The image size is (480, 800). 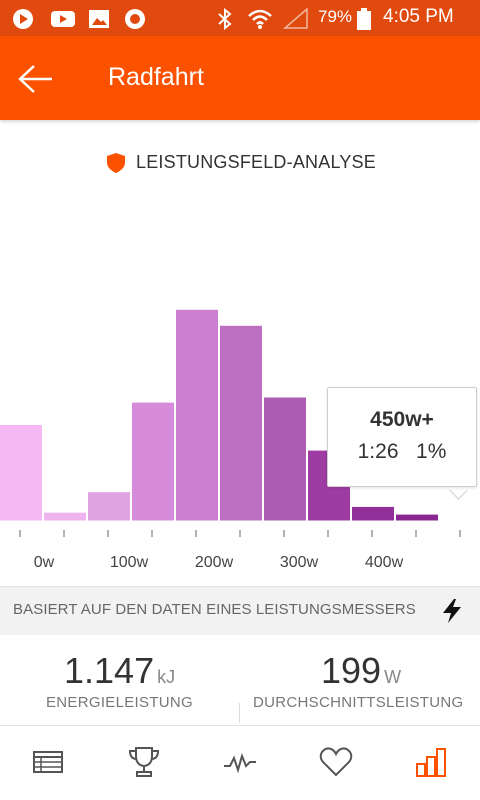 I want to click on gallery-icon, so click(x=99, y=19).